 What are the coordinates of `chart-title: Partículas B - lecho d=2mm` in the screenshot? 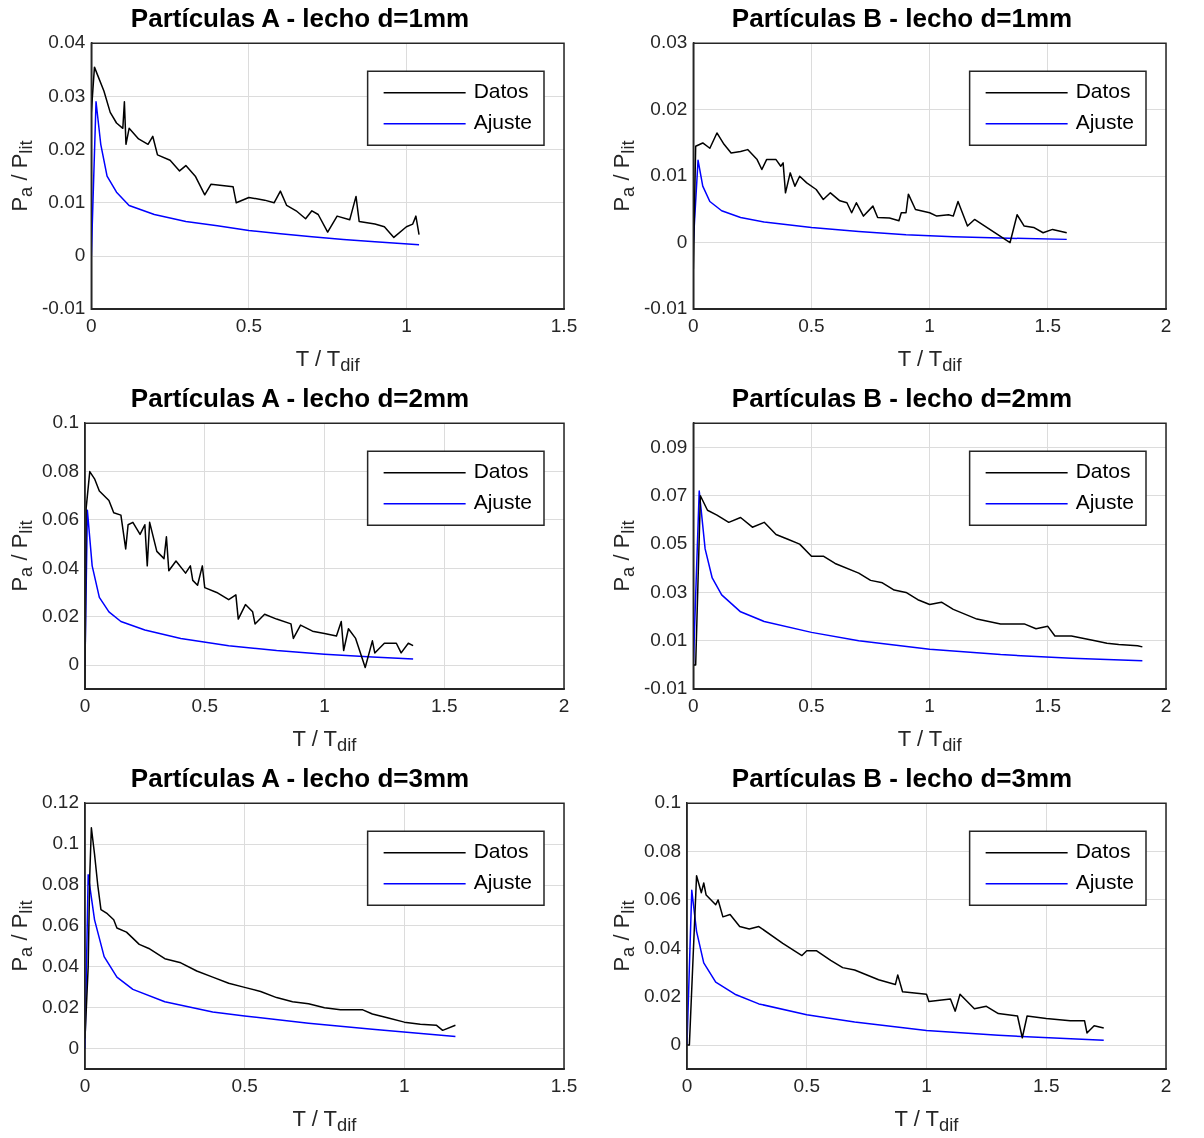 It's located at (902, 397).